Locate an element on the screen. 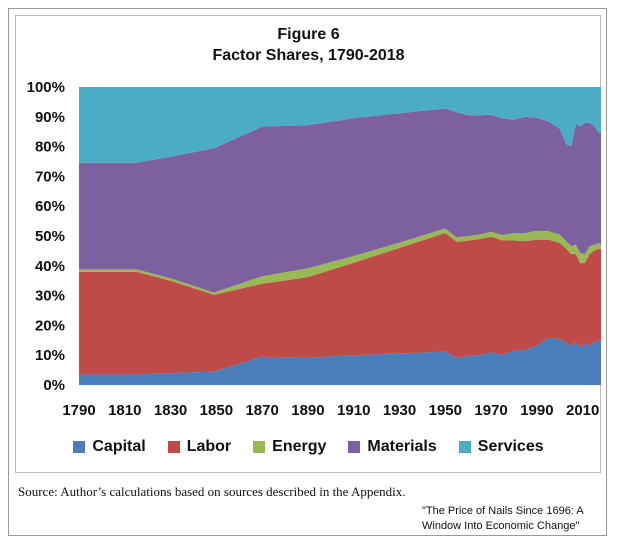 The height and width of the screenshot is (546, 617). legend-item-capital: Capital is located at coordinates (109, 447).